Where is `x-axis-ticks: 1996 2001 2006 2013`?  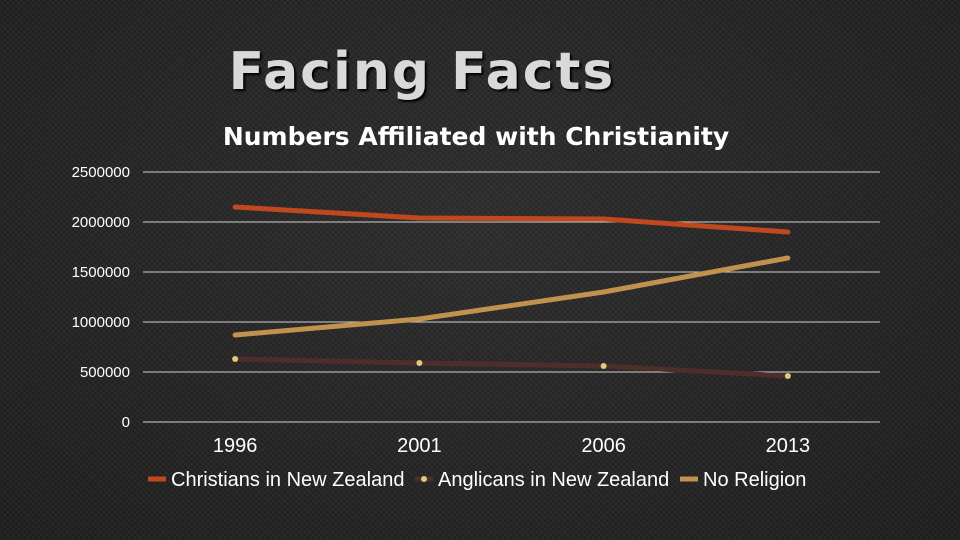
x-axis-ticks: 1996 2001 2006 2013 is located at coordinates (511, 446).